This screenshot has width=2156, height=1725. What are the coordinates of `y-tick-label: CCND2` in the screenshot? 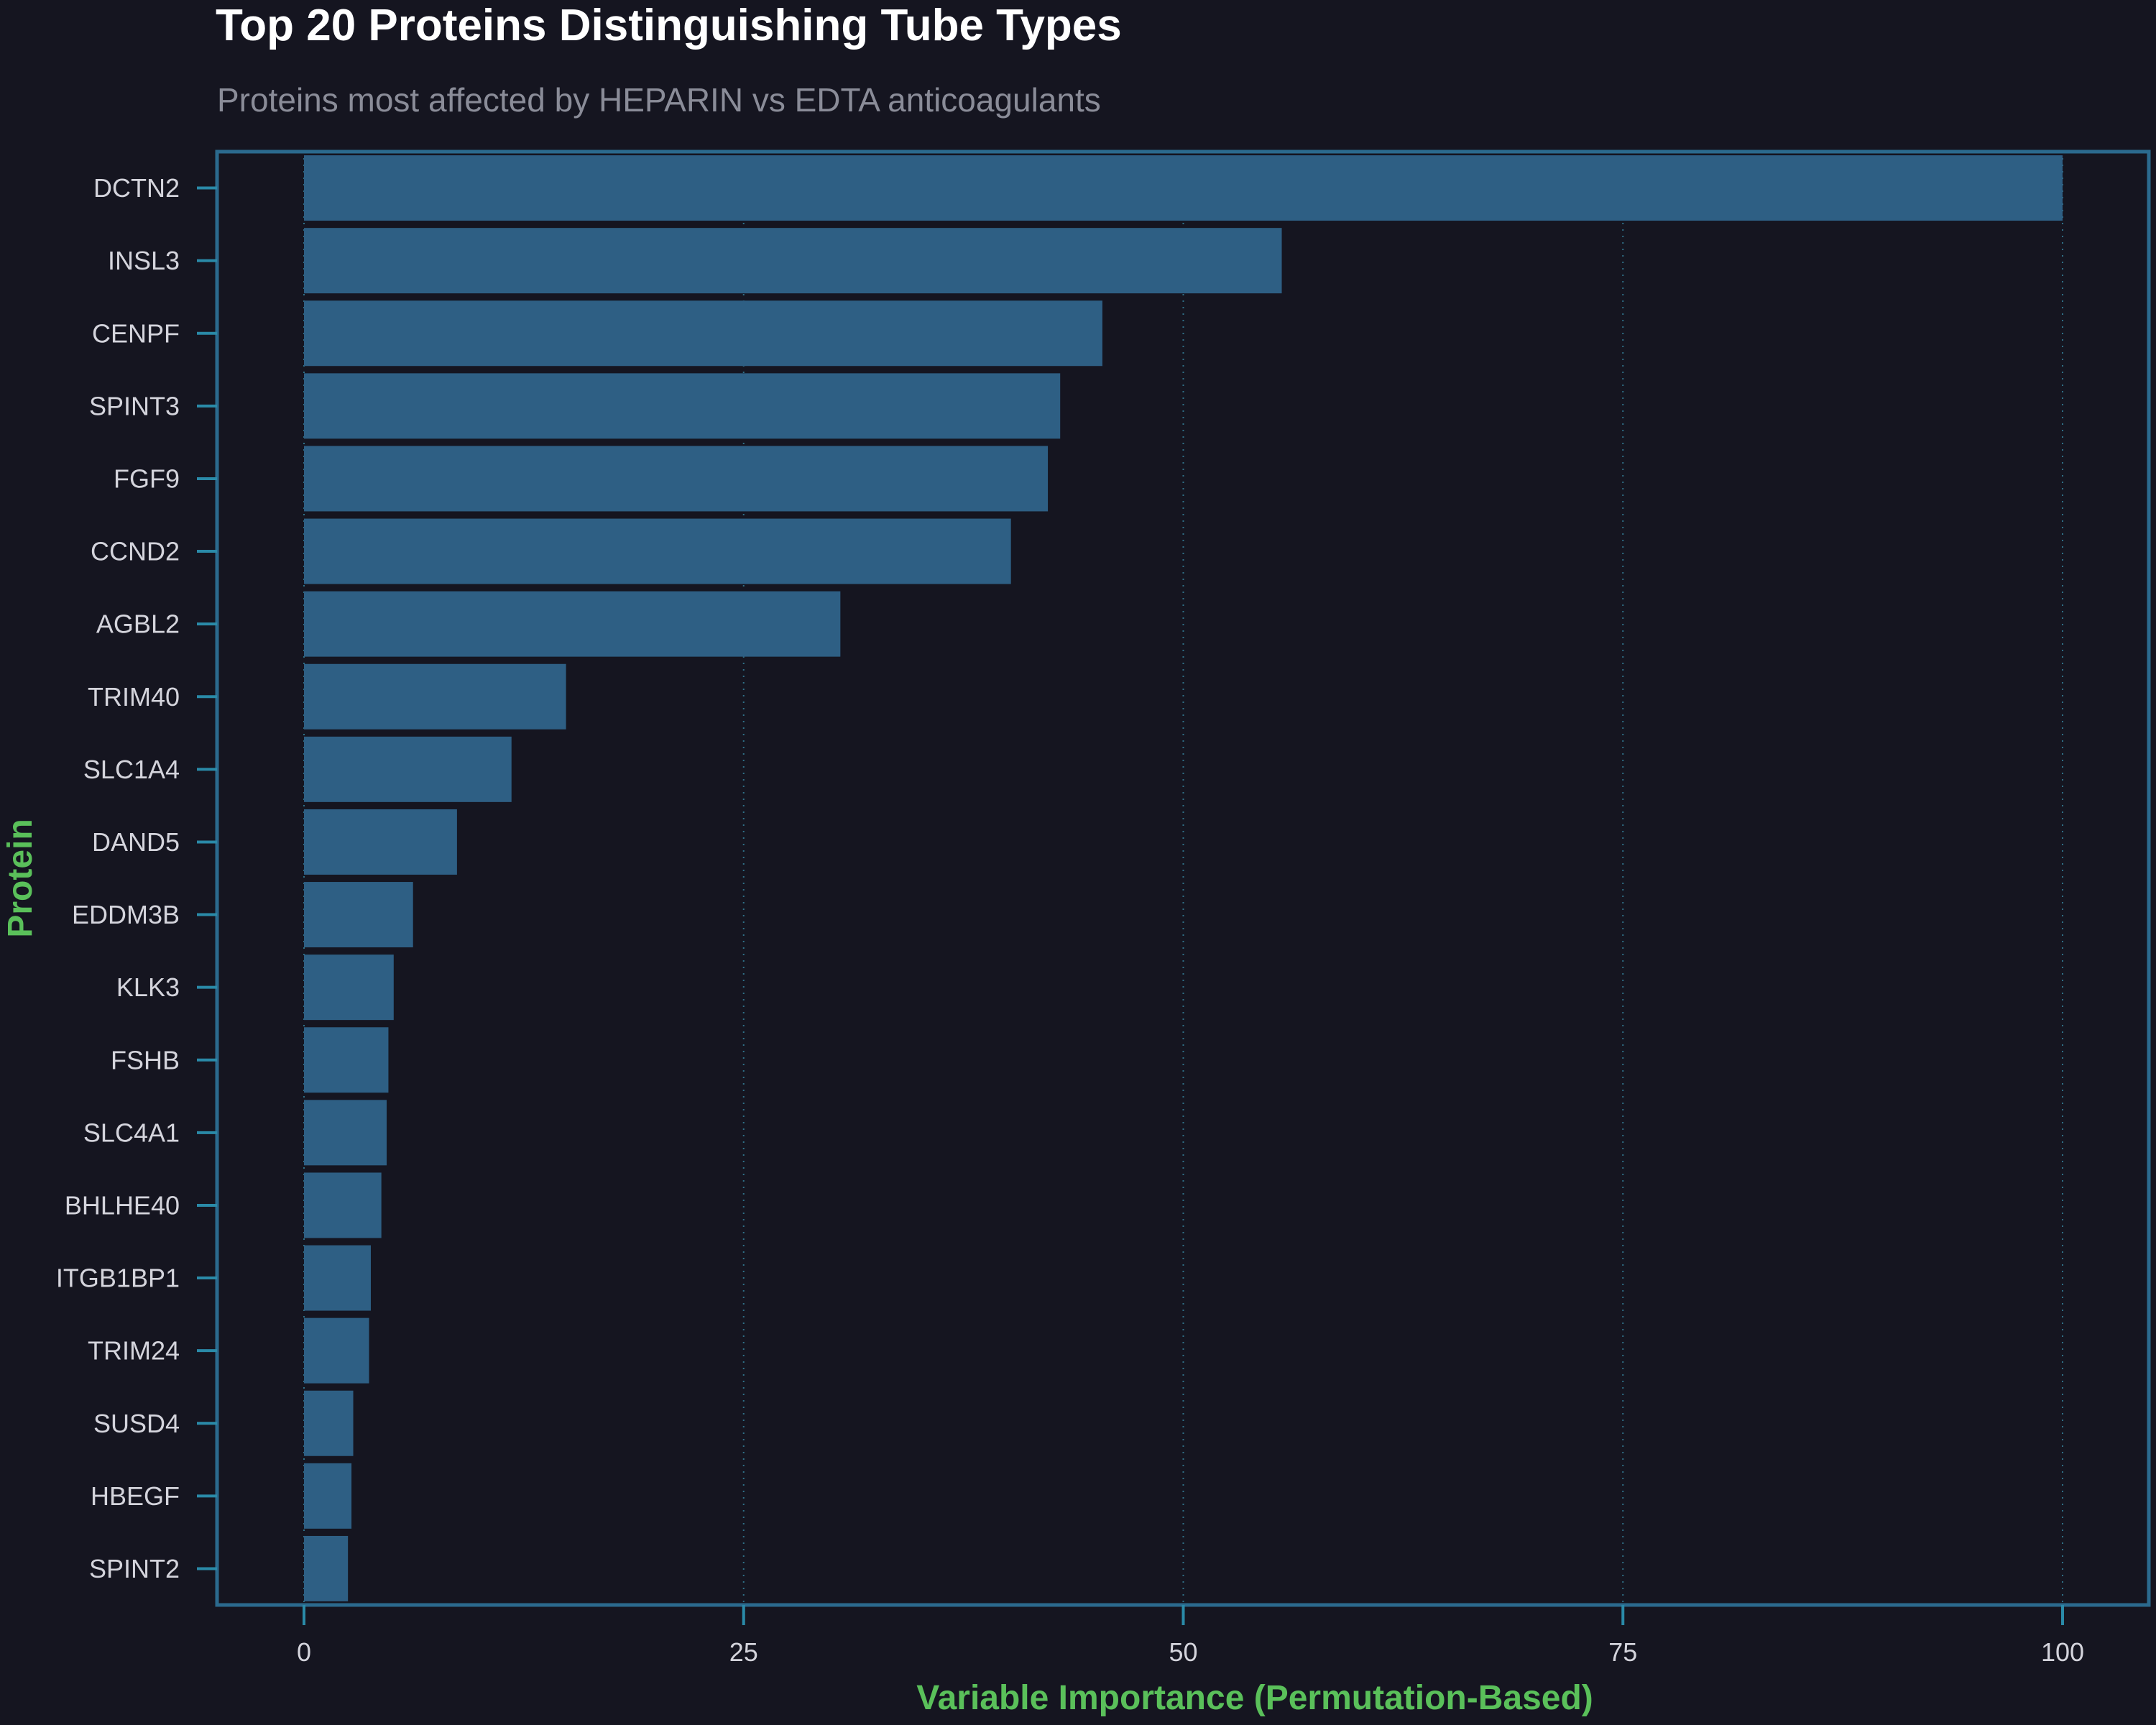 It's located at (135, 551).